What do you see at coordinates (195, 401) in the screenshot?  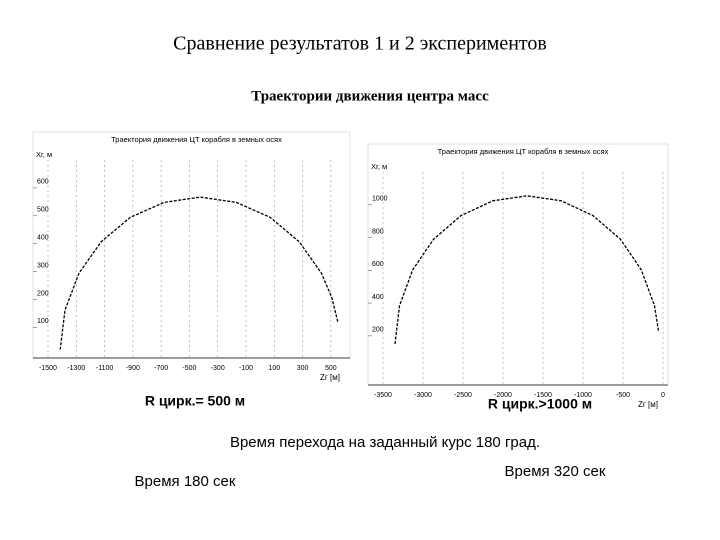 I see `annotation: R цирк.= 500 м` at bounding box center [195, 401].